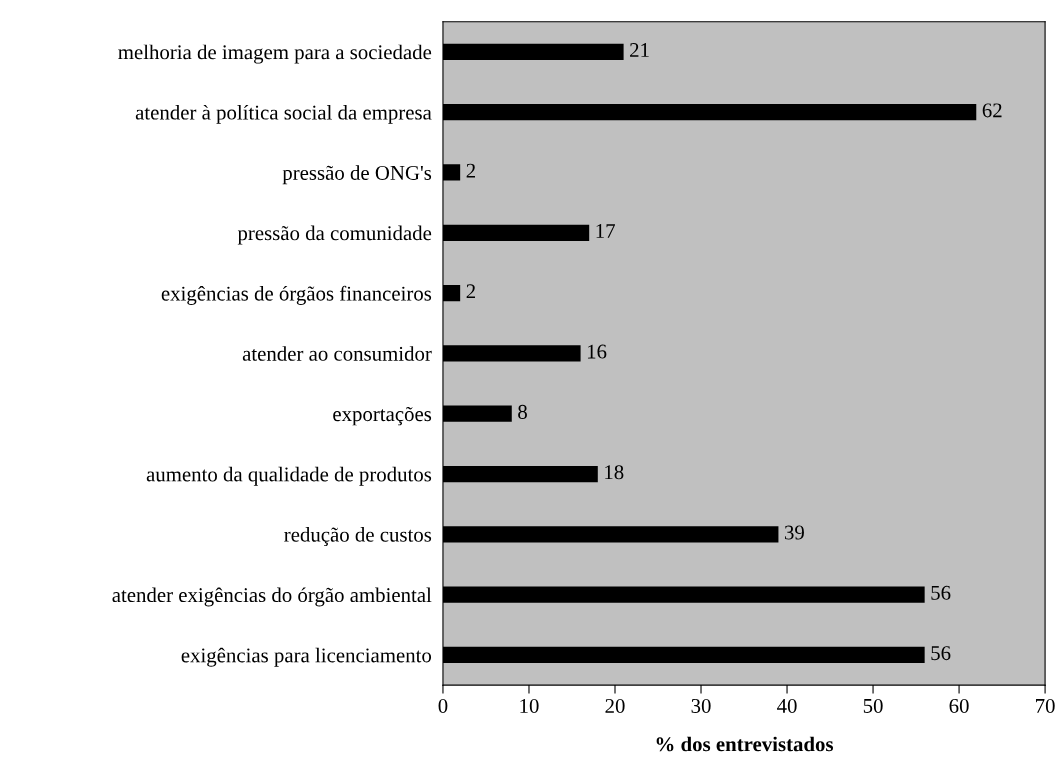 This screenshot has width=1061, height=775. I want to click on y-tick-label: aumento da qualidade de produtos, so click(289, 476).